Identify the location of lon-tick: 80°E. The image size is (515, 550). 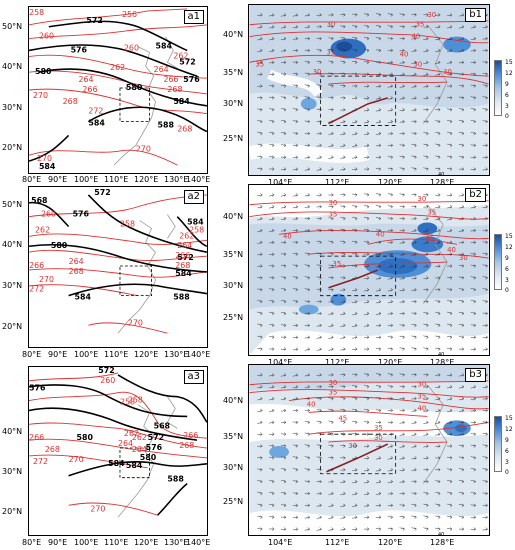
(32, 354).